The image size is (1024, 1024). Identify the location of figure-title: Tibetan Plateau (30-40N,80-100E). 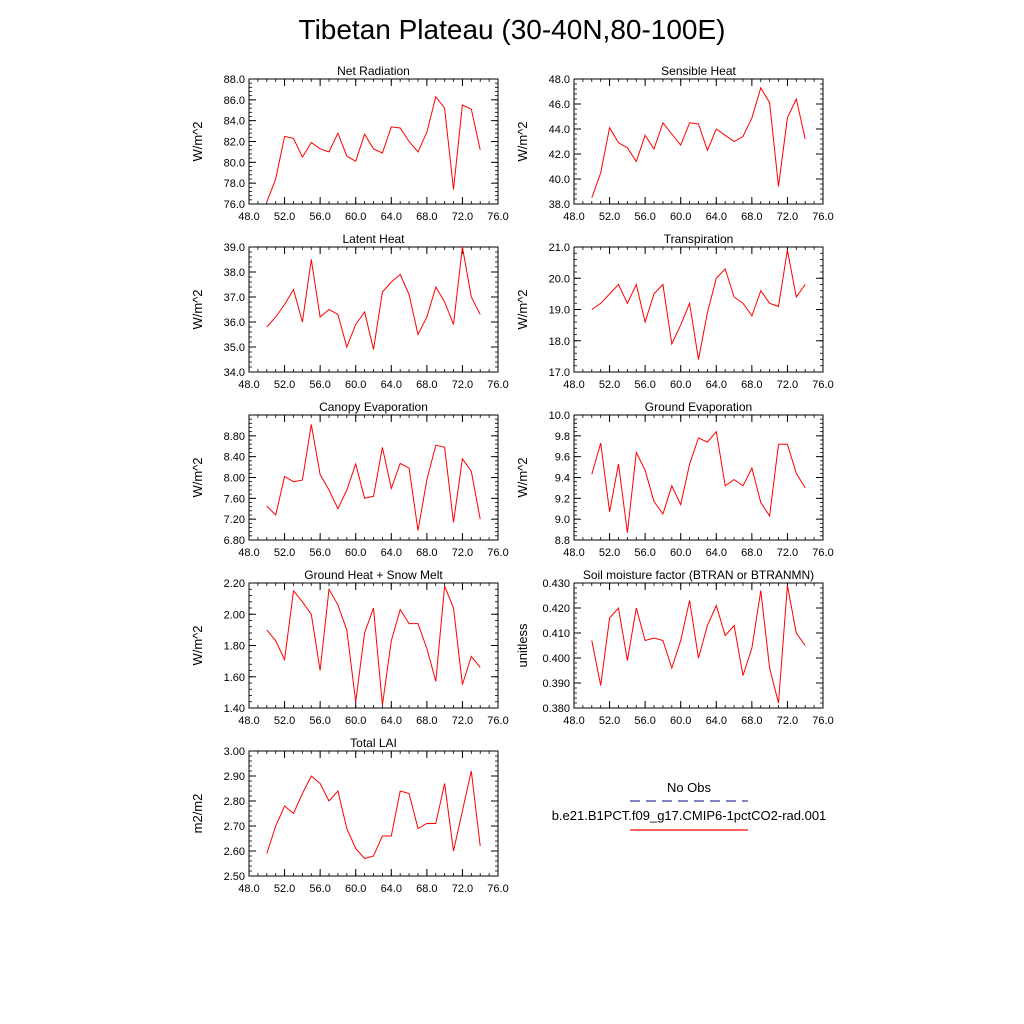
(512, 29).